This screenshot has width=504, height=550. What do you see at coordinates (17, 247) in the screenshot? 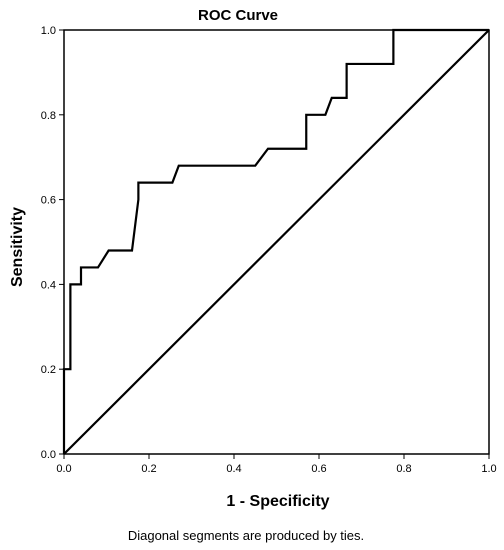
I see `y-axis-label: Sensitivity` at bounding box center [17, 247].